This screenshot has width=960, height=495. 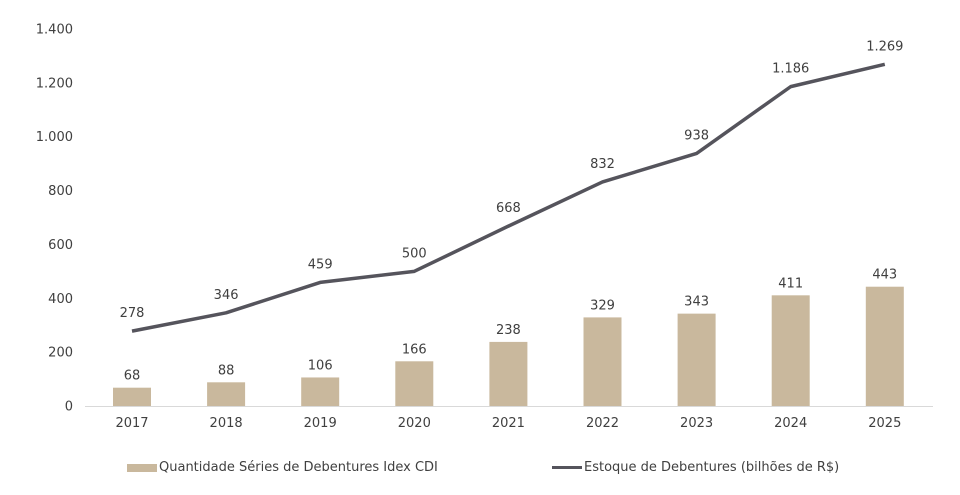 What do you see at coordinates (226, 370) in the screenshot?
I see `bar-data-label: 88` at bounding box center [226, 370].